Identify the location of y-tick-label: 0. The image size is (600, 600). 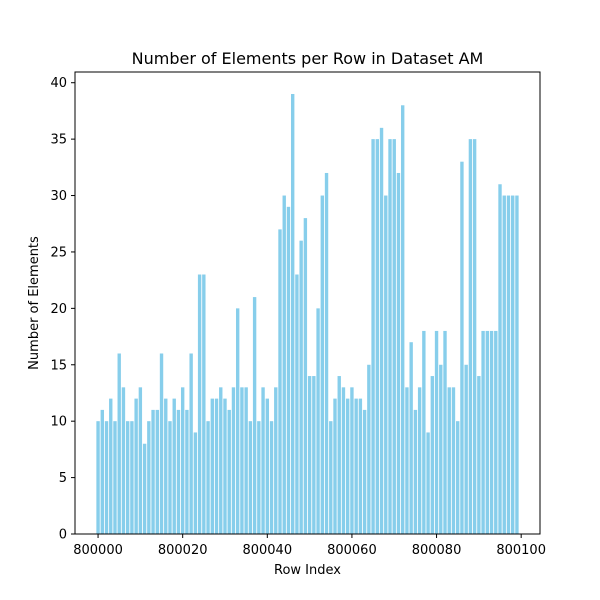
(63, 535).